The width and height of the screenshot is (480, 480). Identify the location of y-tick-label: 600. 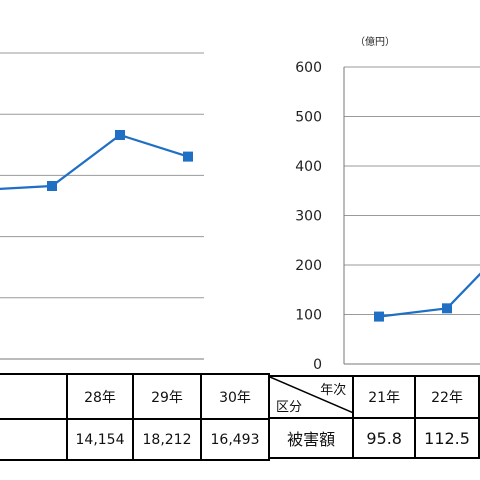
(308, 68).